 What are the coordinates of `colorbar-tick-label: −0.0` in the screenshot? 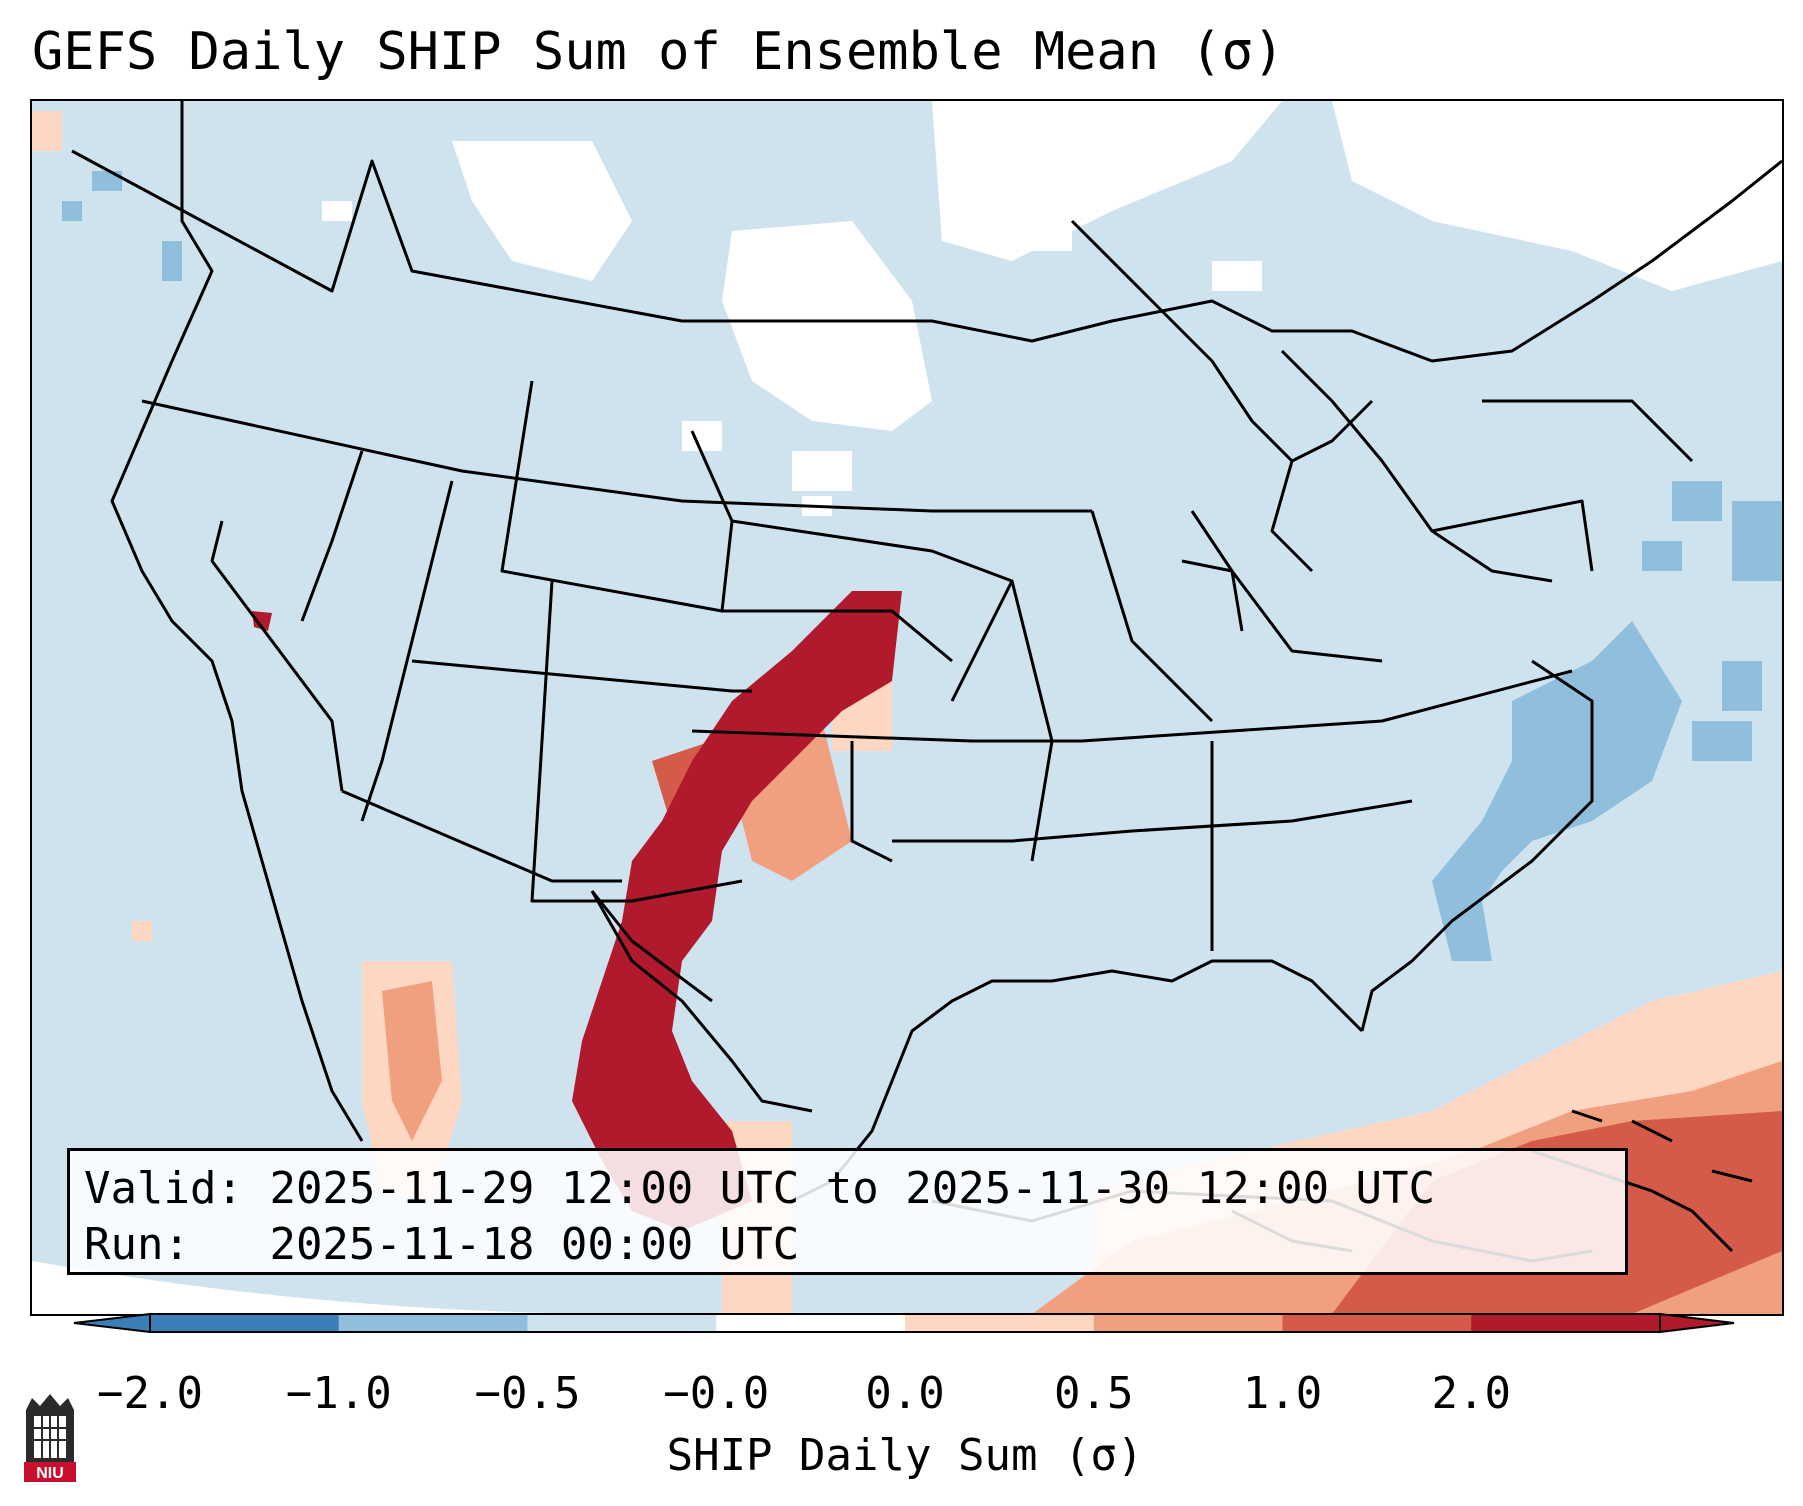 It's located at (716, 1393).